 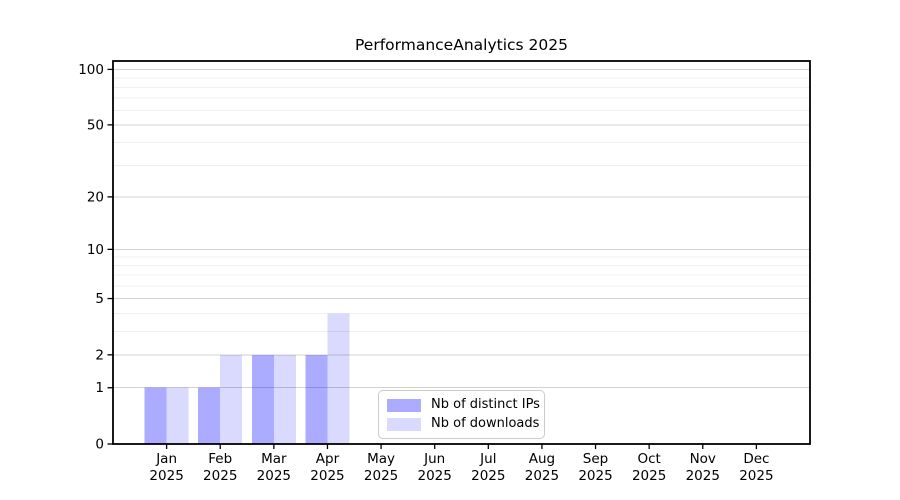 I want to click on x-axis-tick-label: May 2025, so click(x=381, y=467).